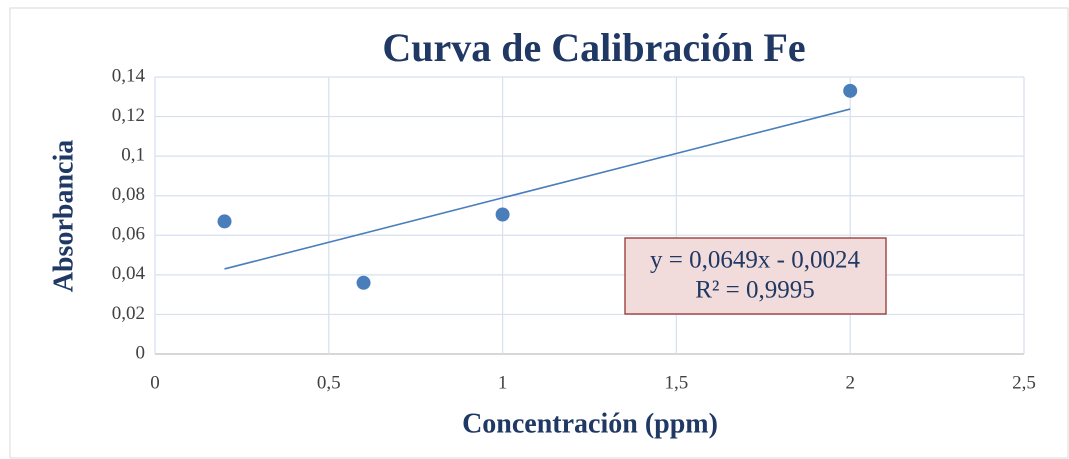 Image resolution: width=1069 pixels, height=459 pixels. What do you see at coordinates (677, 382) in the screenshot?
I see `x-tick-label: 1,5` at bounding box center [677, 382].